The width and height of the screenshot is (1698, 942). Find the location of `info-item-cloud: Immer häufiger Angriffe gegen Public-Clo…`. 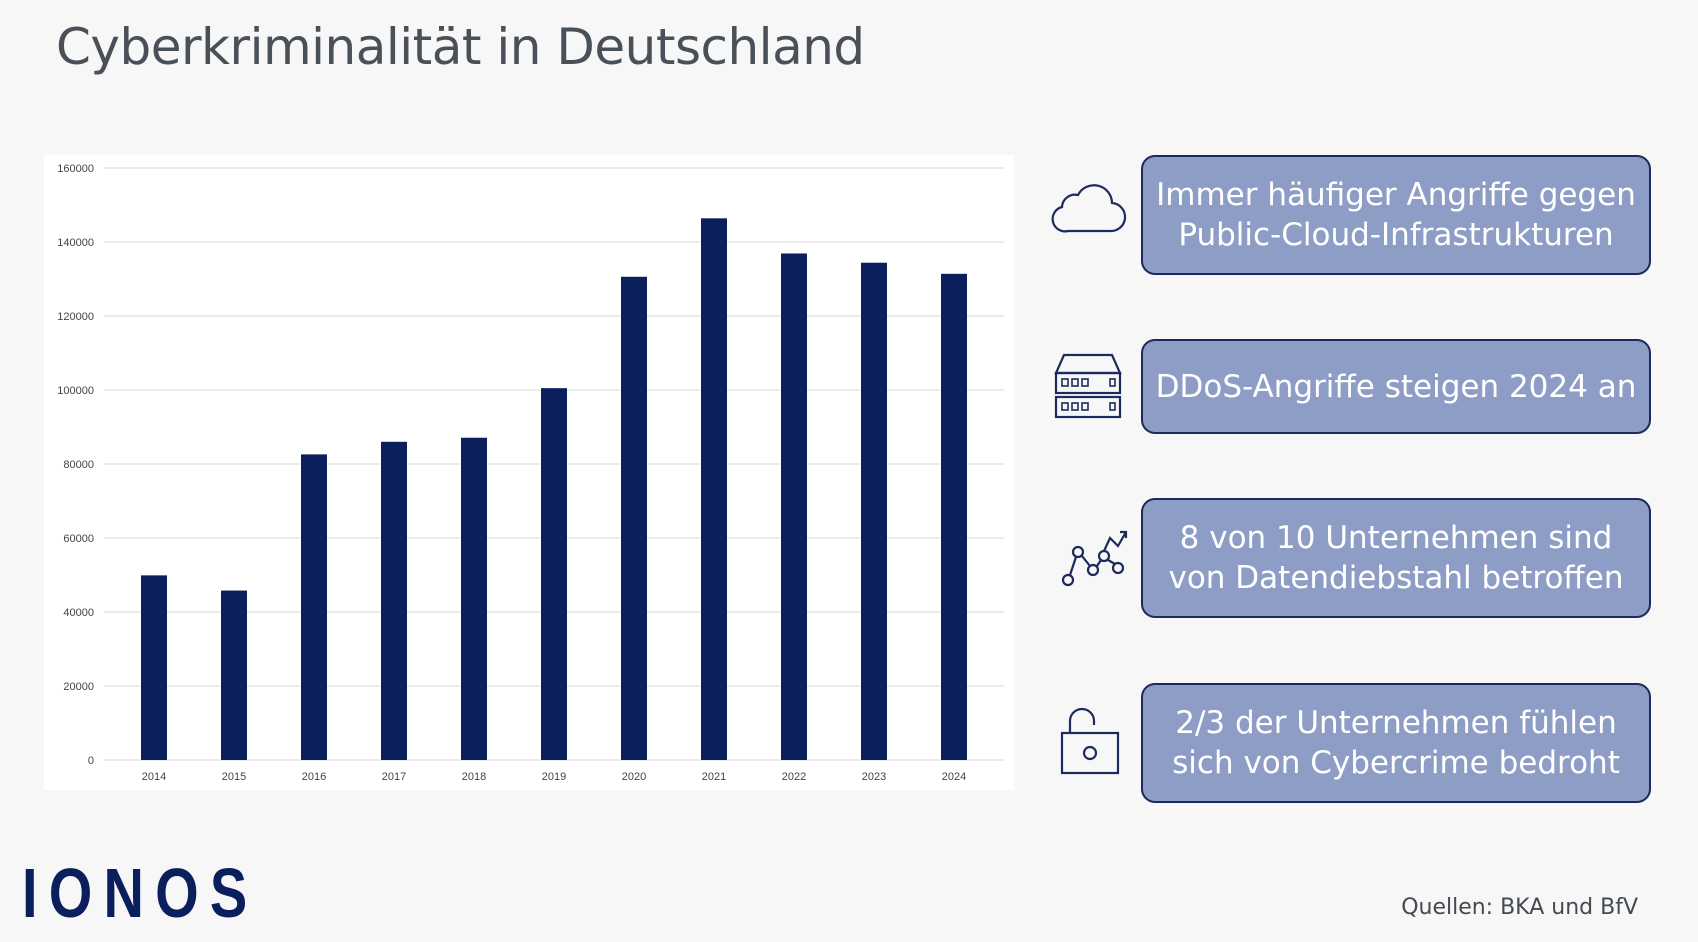

info-item-cloud: Immer häufiger Angriffe gegen Public-Clo… is located at coordinates (1353, 215).